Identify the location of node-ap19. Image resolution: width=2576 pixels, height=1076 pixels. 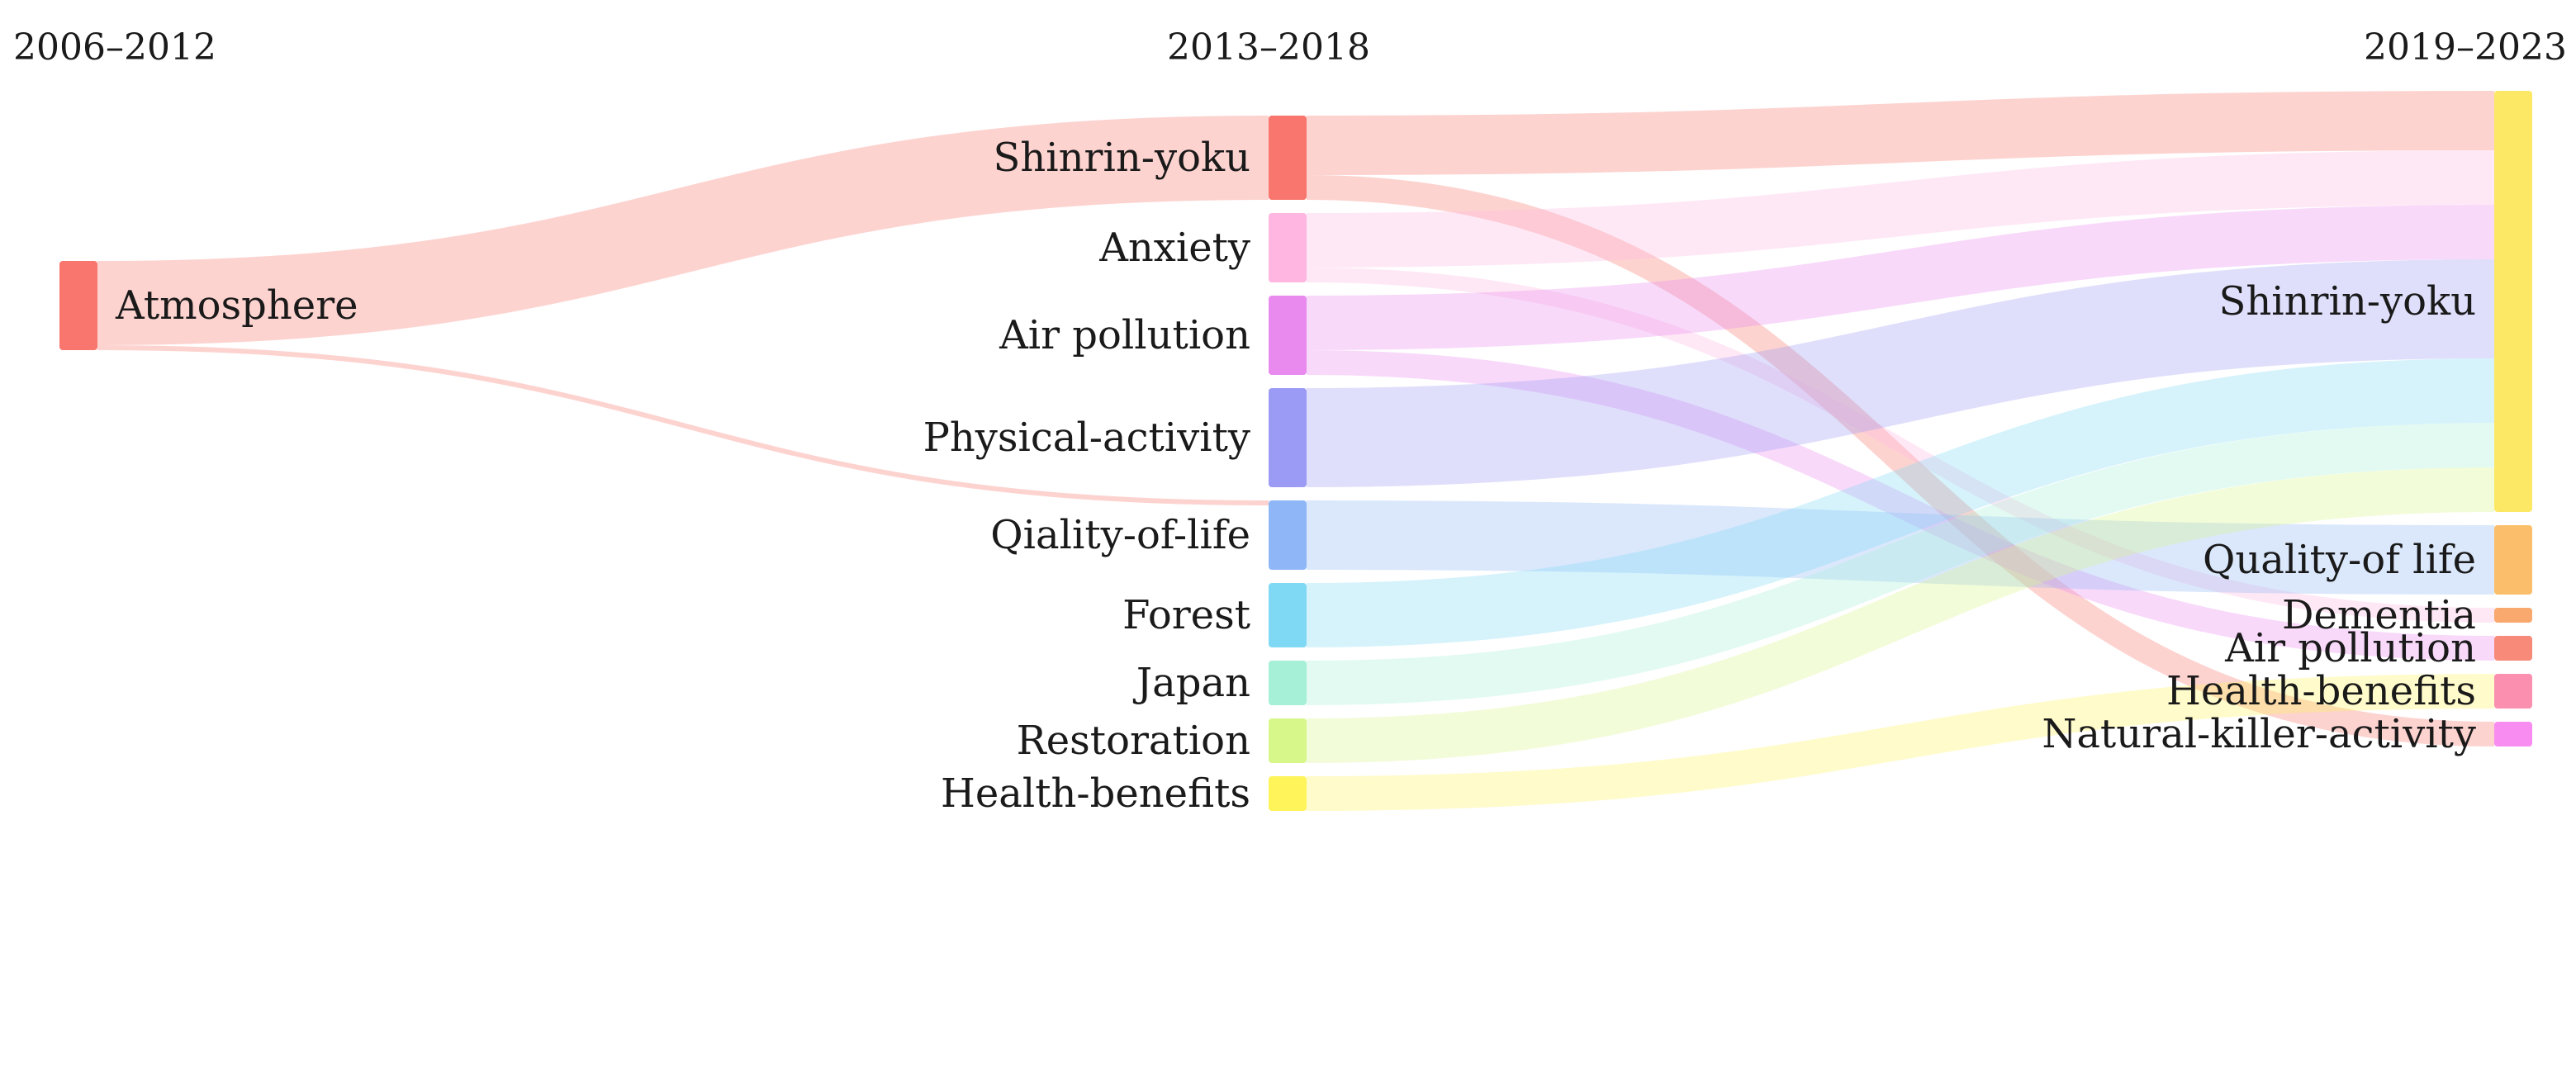
(2513, 648).